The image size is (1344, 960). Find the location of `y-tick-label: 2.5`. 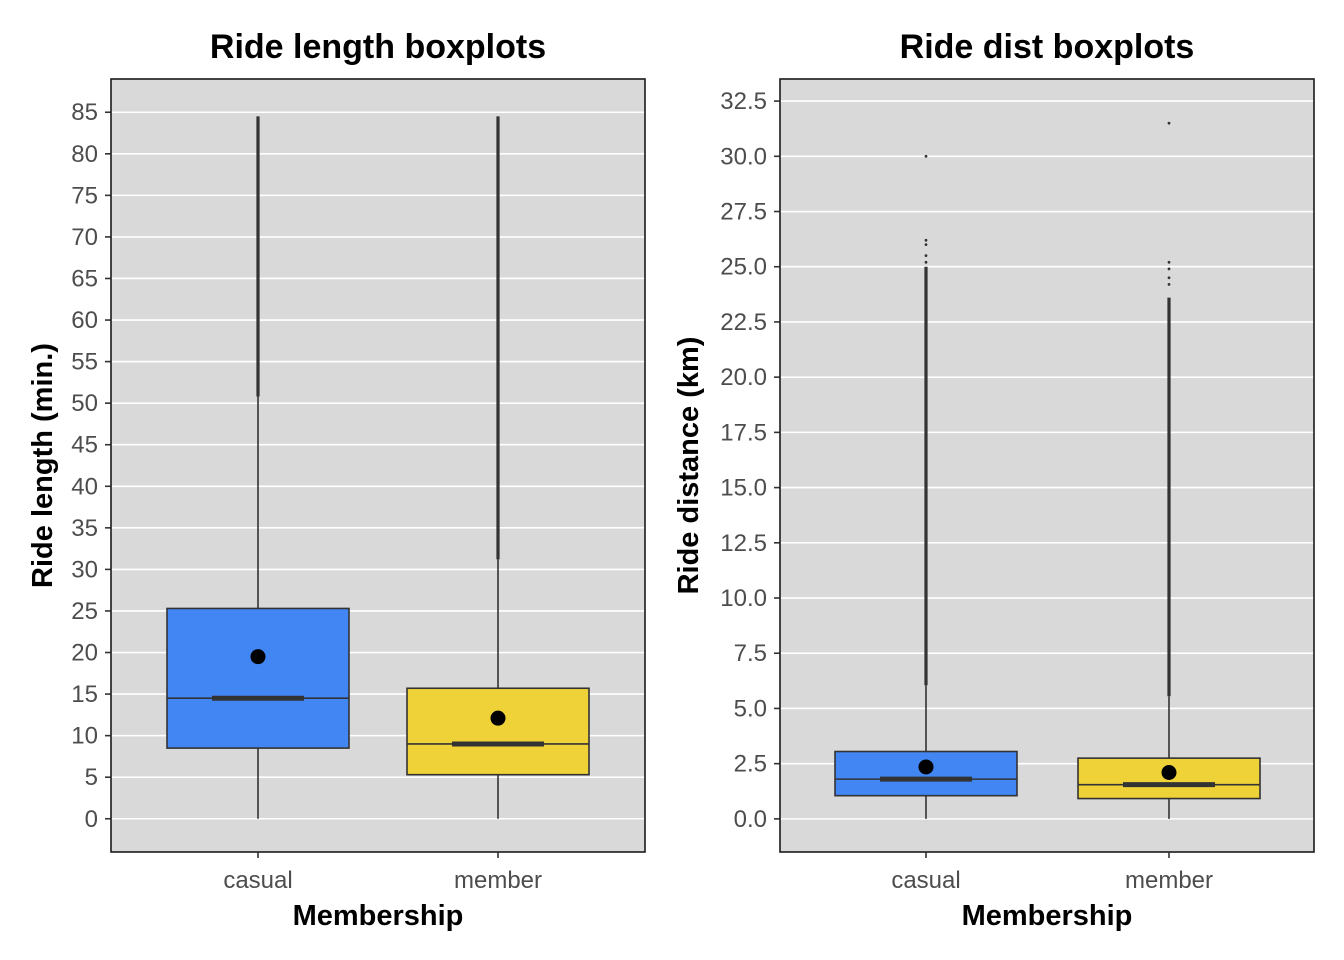

y-tick-label: 2.5 is located at coordinates (750, 764).